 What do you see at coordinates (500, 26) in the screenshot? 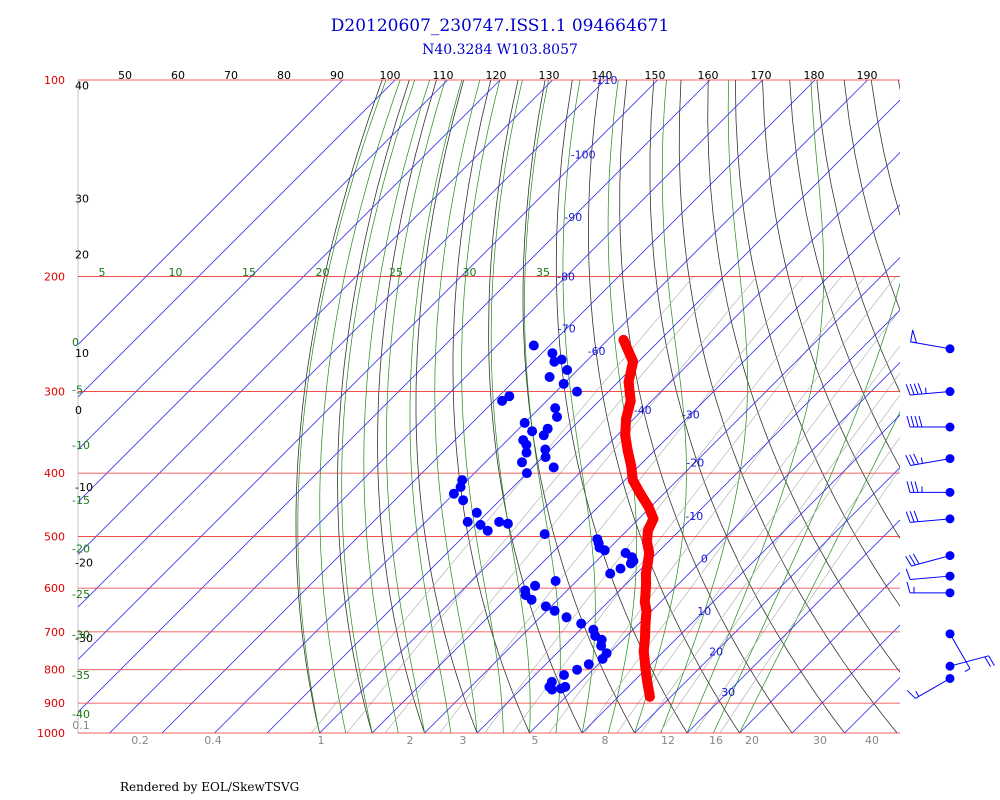
I see `chart-title: D20120607_230747.ISS1.1 094664671` at bounding box center [500, 26].